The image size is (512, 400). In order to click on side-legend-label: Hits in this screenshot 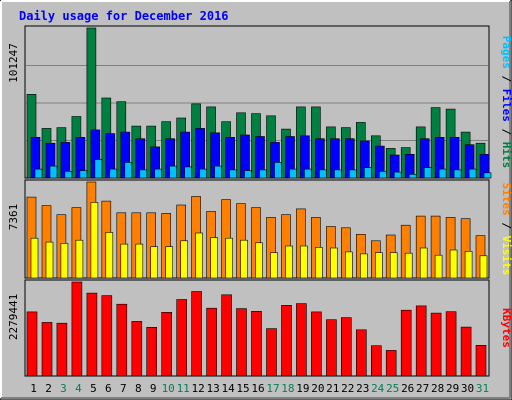, I will do `click(506, 155)`.